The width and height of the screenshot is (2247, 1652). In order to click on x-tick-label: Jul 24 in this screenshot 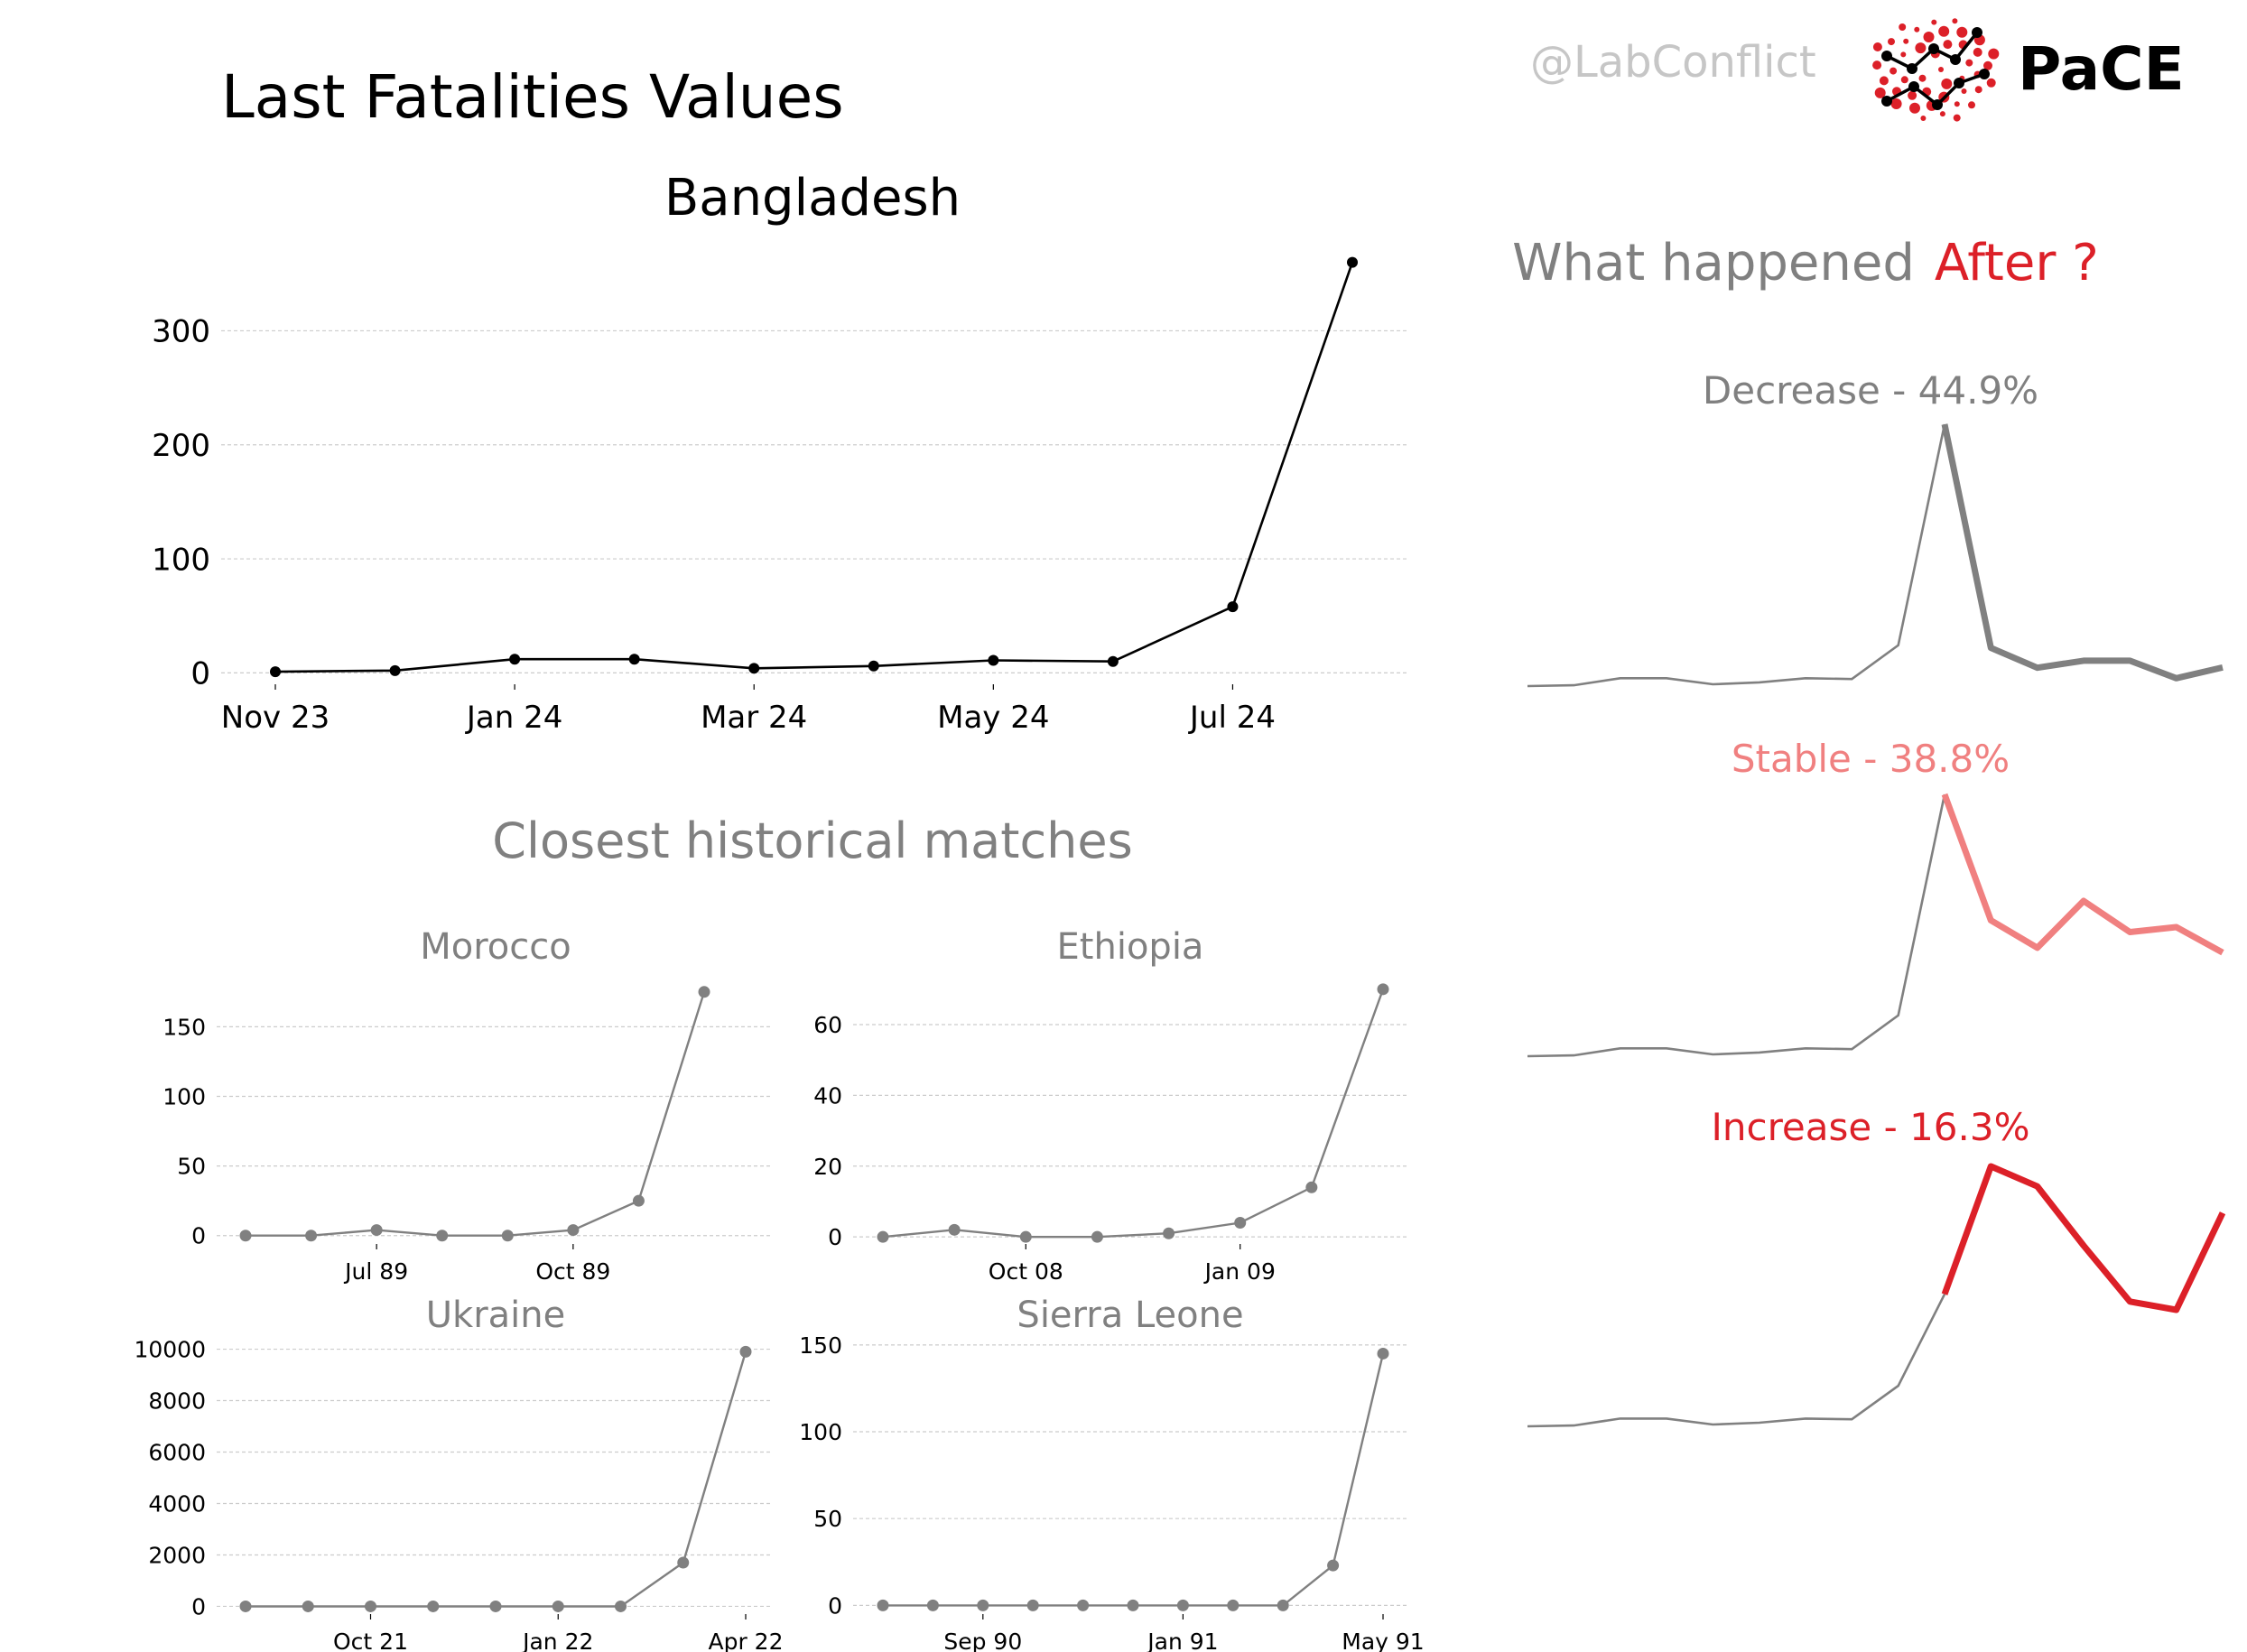, I will do `click(1232, 718)`.